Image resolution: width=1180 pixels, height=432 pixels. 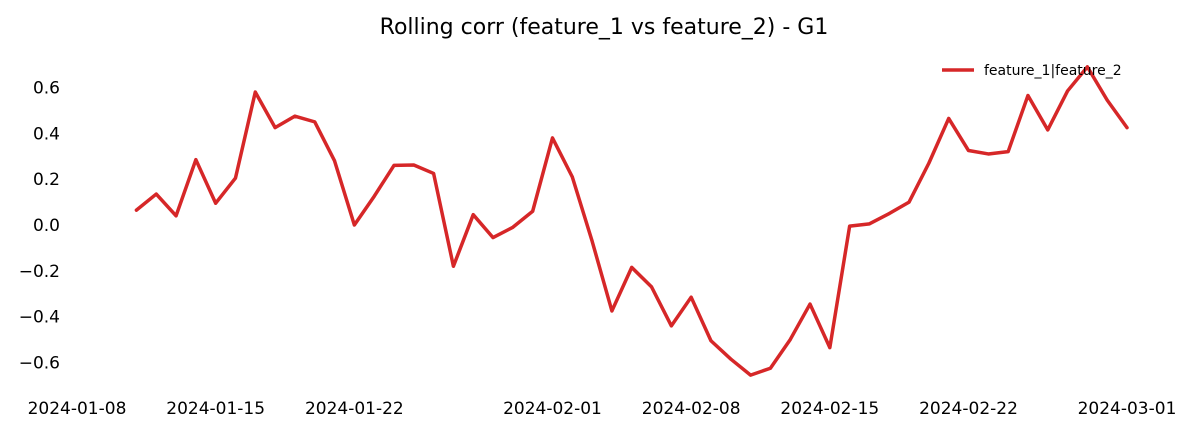 I want to click on y-tick-label: 0.0, so click(x=46, y=226).